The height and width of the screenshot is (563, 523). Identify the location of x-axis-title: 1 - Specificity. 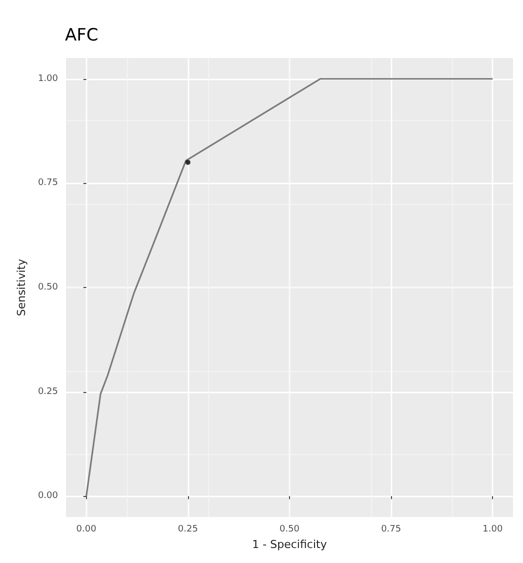
(290, 544).